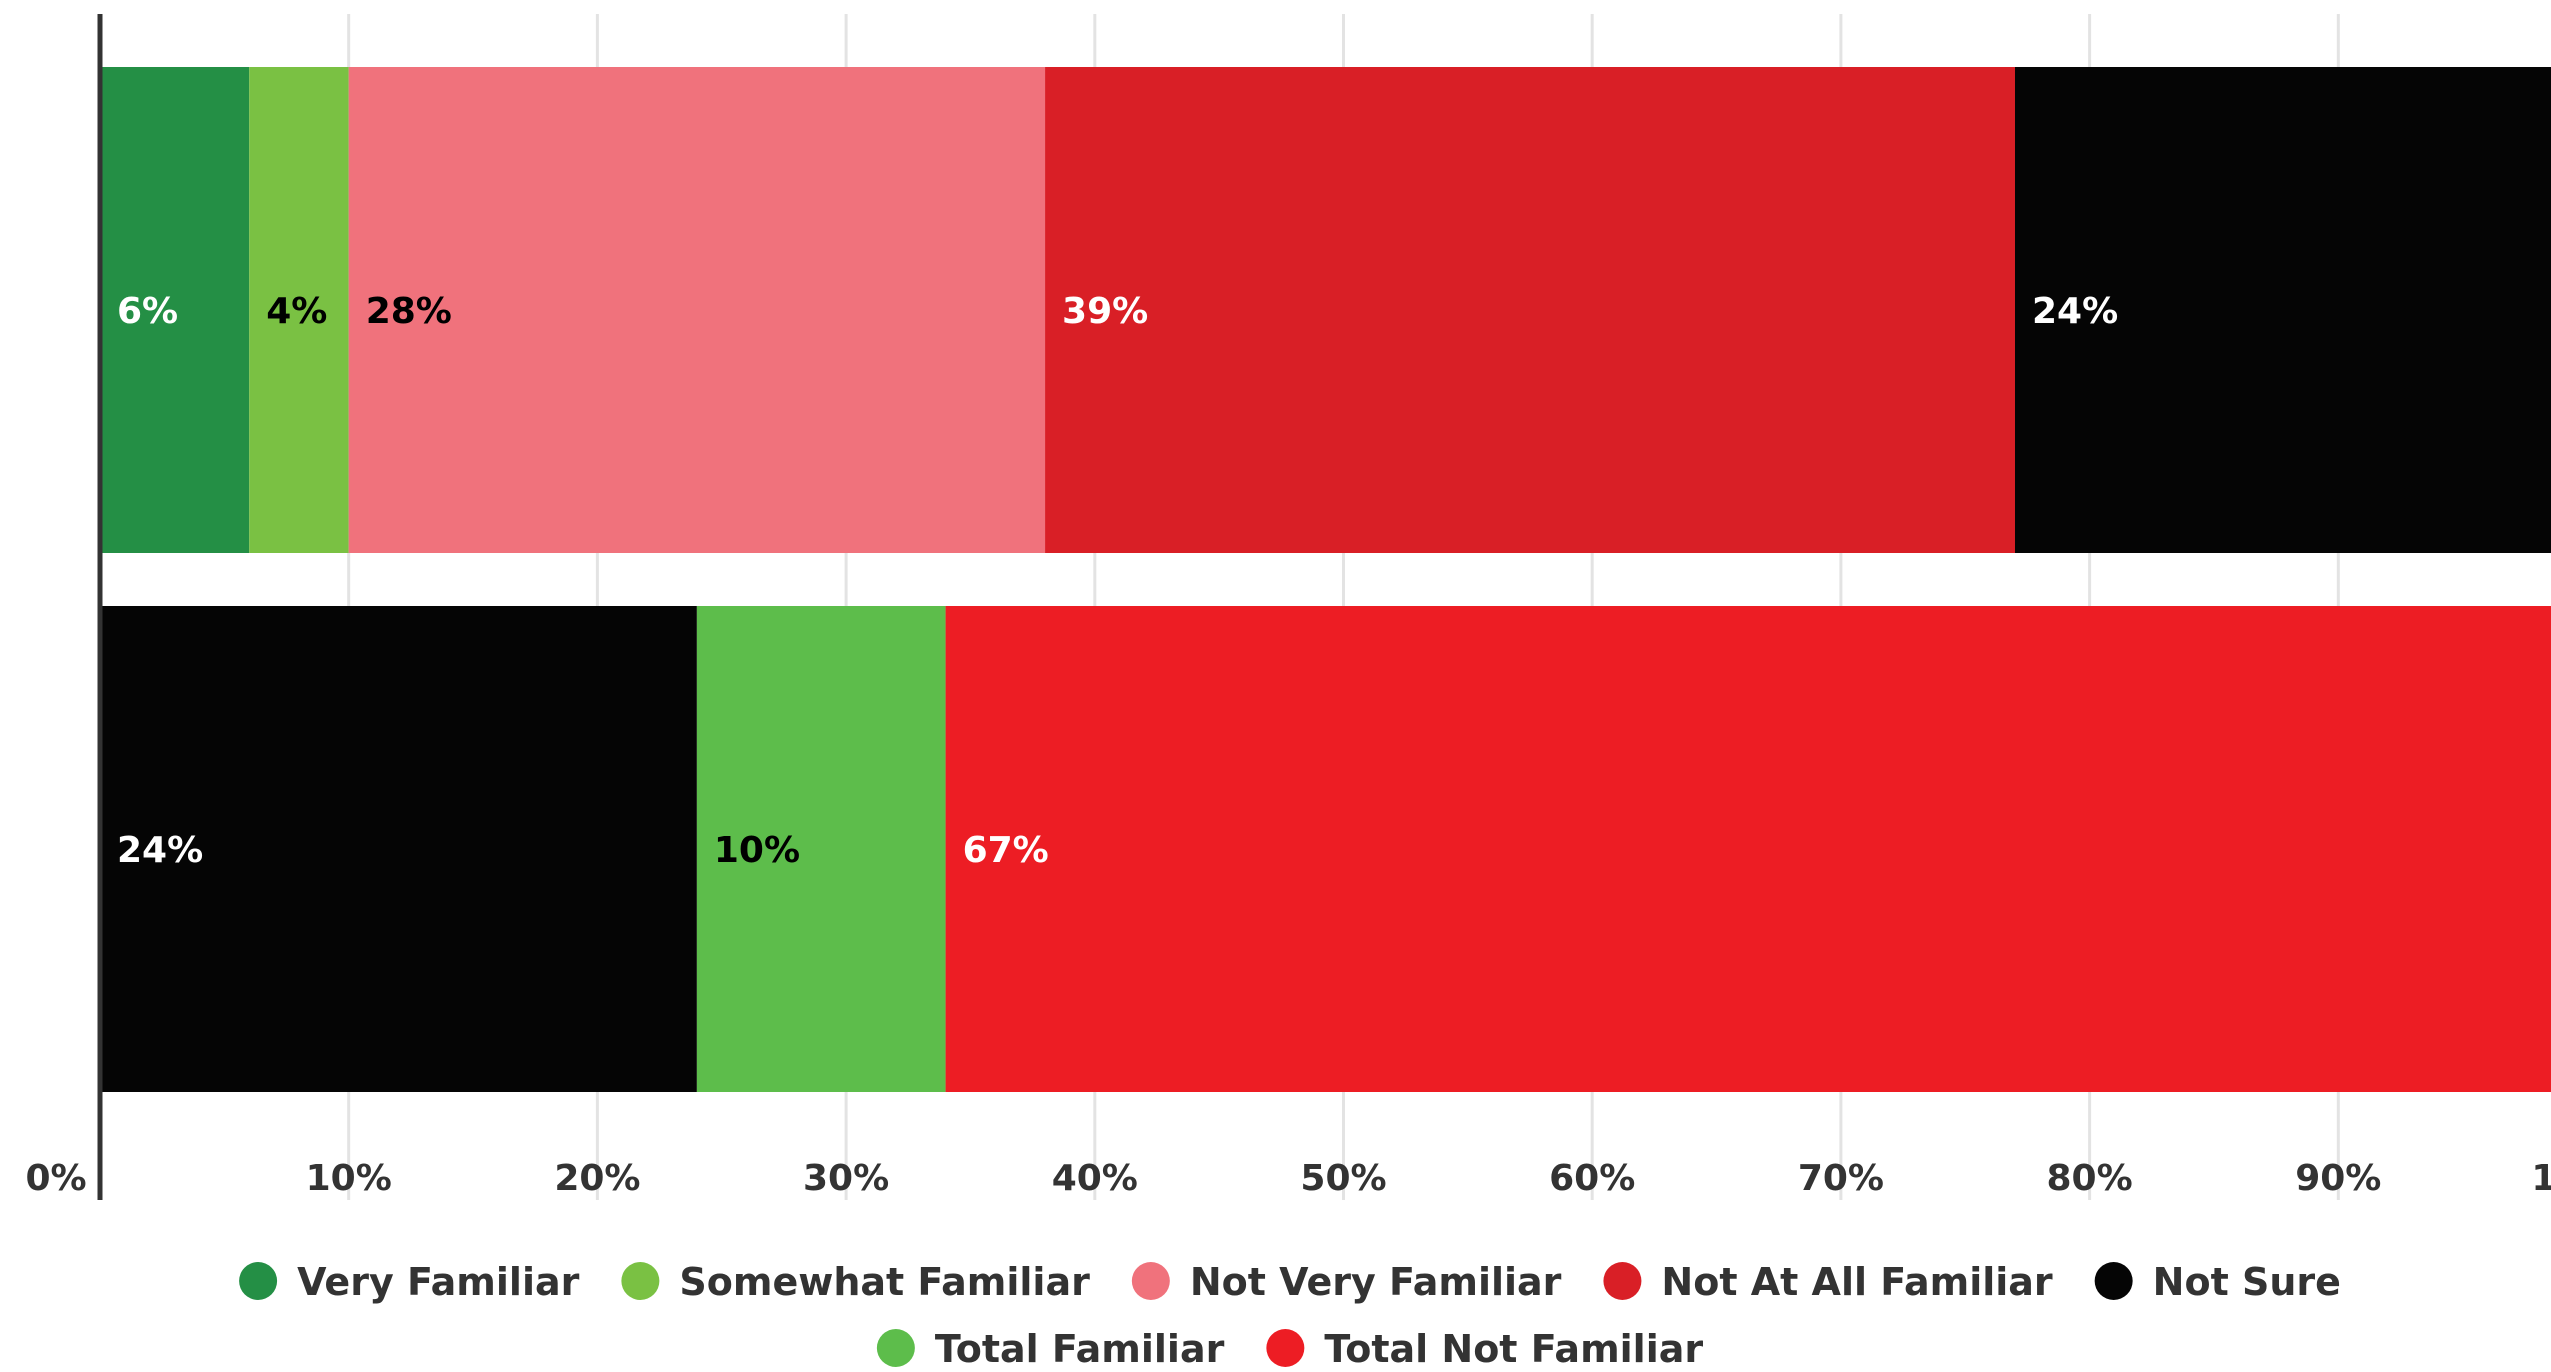 The width and height of the screenshot is (2551, 1372). Describe the element at coordinates (1856, 1282) in the screenshot. I see `legend-label: Not At All Familiar` at that location.